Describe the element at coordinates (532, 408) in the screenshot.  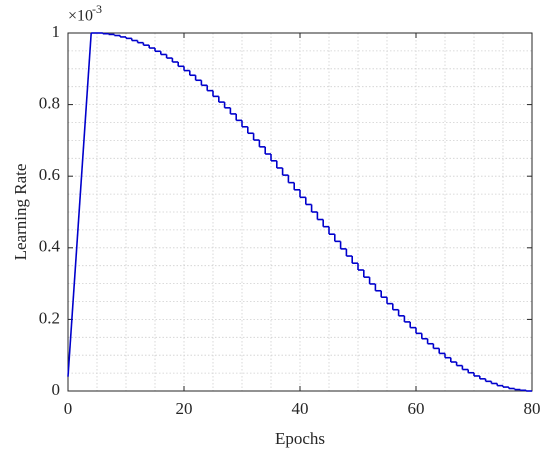
I see `x-tick-label: 80` at that location.